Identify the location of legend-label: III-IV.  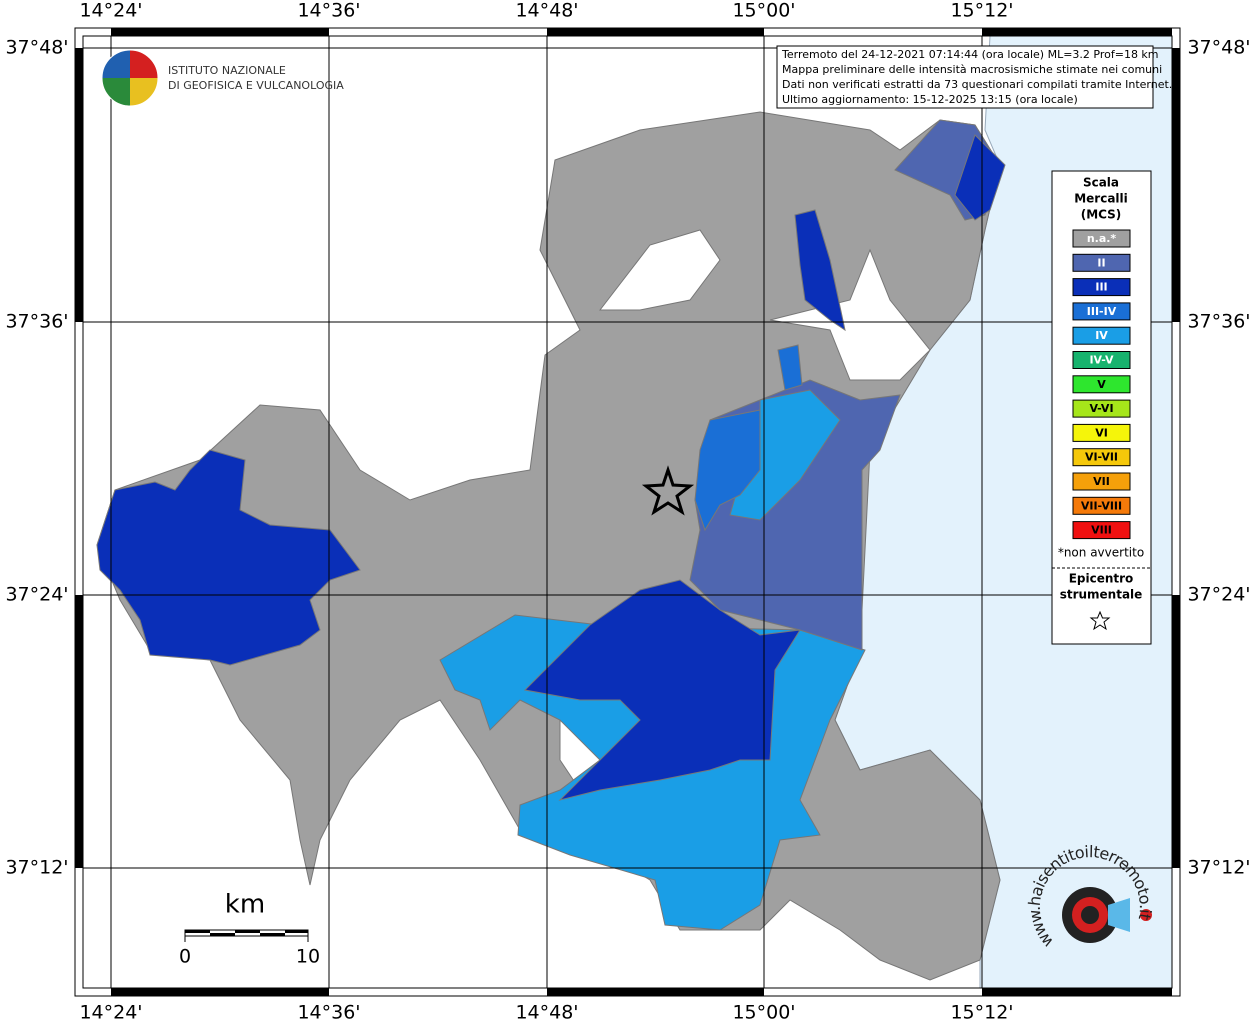
(1102, 311).